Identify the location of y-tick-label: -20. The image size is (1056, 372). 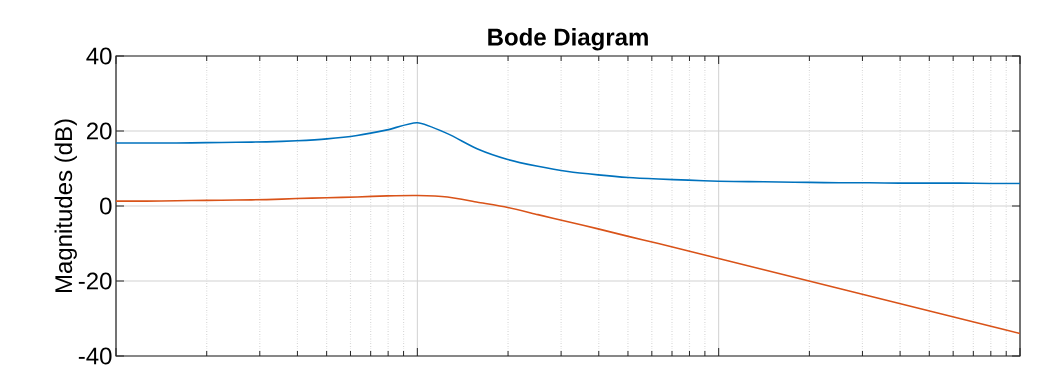
(95, 281).